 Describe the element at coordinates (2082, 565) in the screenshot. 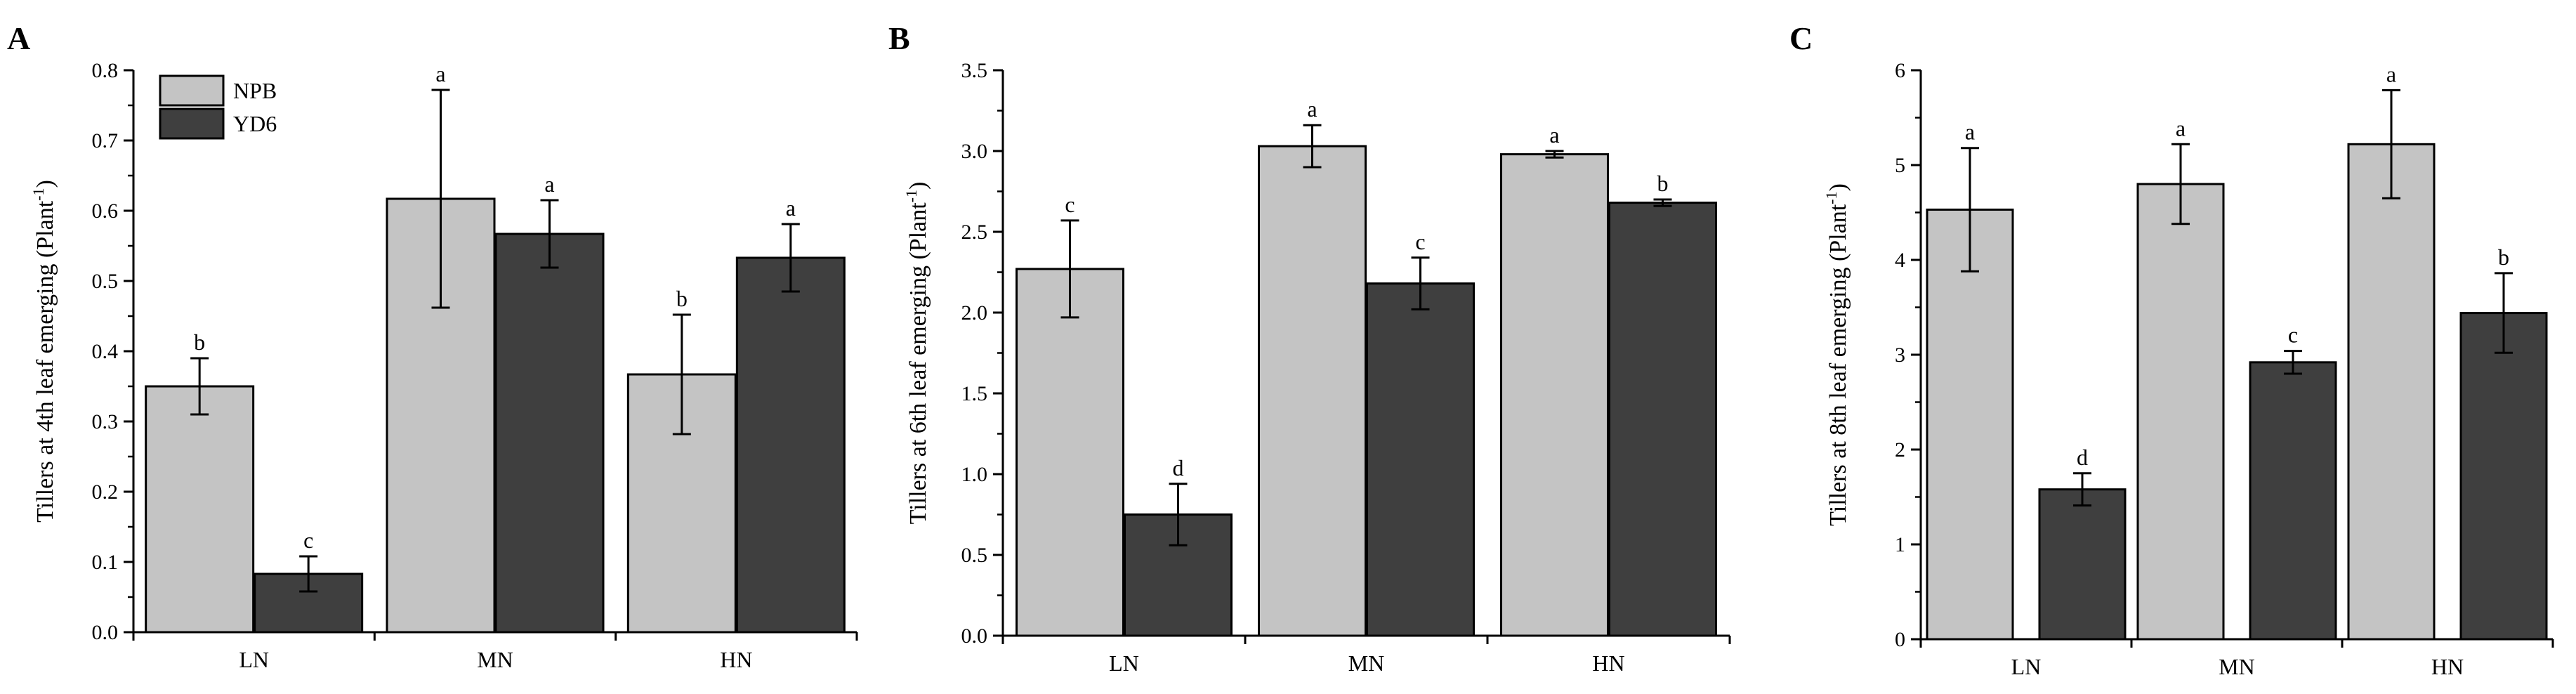

I see `bar-yd6-ln` at that location.